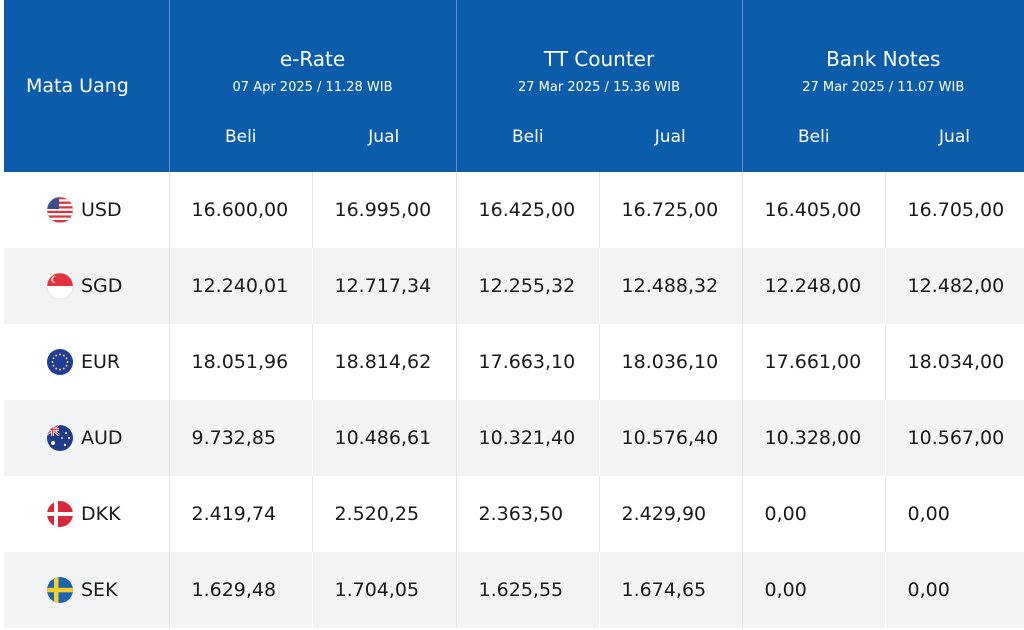 The image size is (1024, 630). What do you see at coordinates (671, 362) in the screenshot?
I see `tt-counter-sell-value: 18.036,10` at bounding box center [671, 362].